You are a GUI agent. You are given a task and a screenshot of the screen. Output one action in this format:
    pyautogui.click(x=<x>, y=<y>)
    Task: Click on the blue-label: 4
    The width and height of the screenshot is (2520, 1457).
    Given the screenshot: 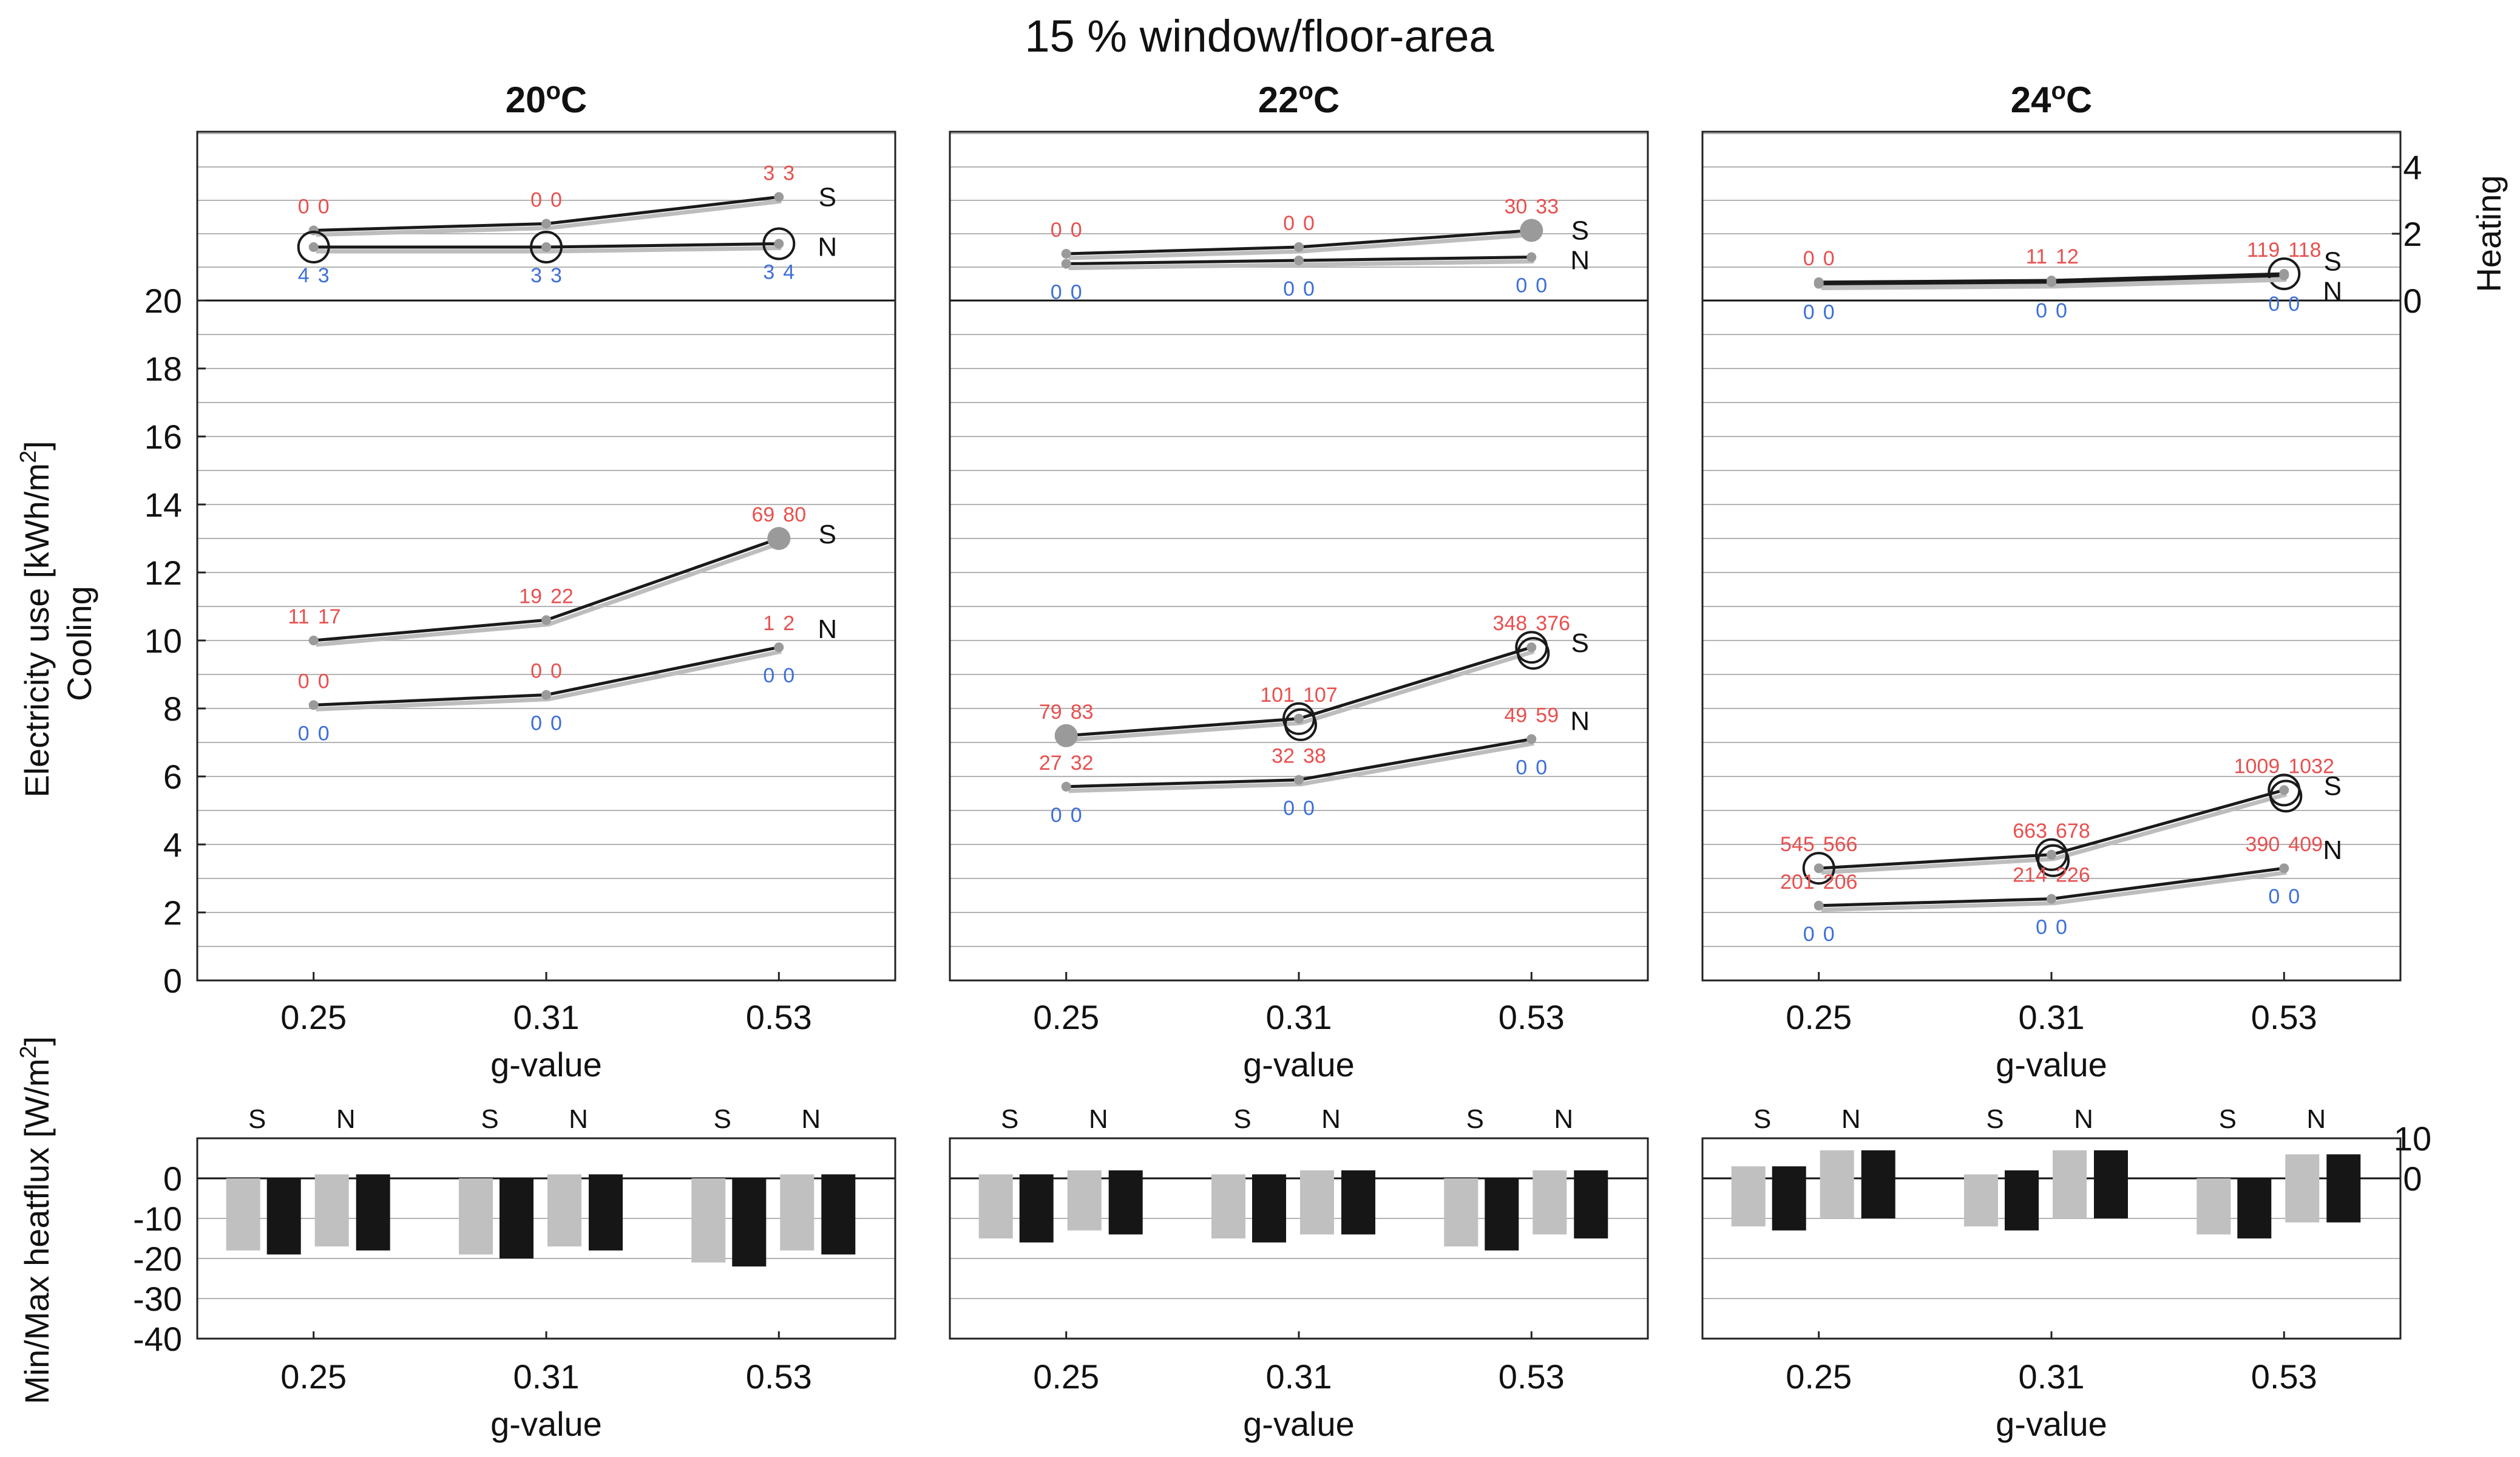 What is the action you would take?
    pyautogui.click(x=788, y=272)
    